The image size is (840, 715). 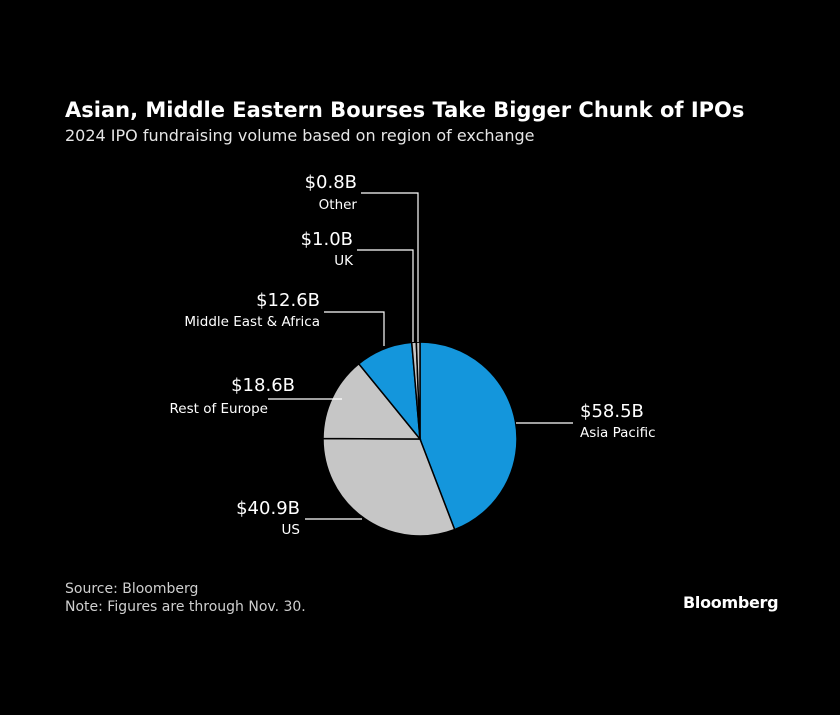 What do you see at coordinates (185, 607) in the screenshot?
I see `footnote: Note: Figures are through Nov. 30.` at bounding box center [185, 607].